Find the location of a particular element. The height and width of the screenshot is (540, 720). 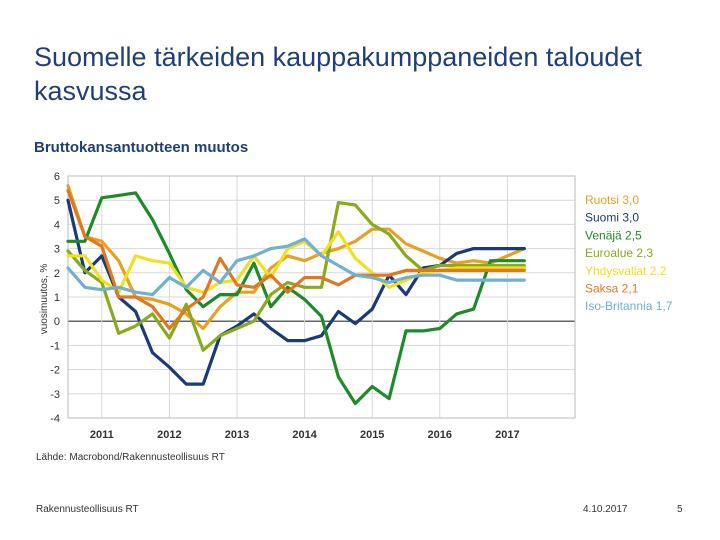

chart-title: Bruttokansantuotteen muutos is located at coordinates (141, 147).